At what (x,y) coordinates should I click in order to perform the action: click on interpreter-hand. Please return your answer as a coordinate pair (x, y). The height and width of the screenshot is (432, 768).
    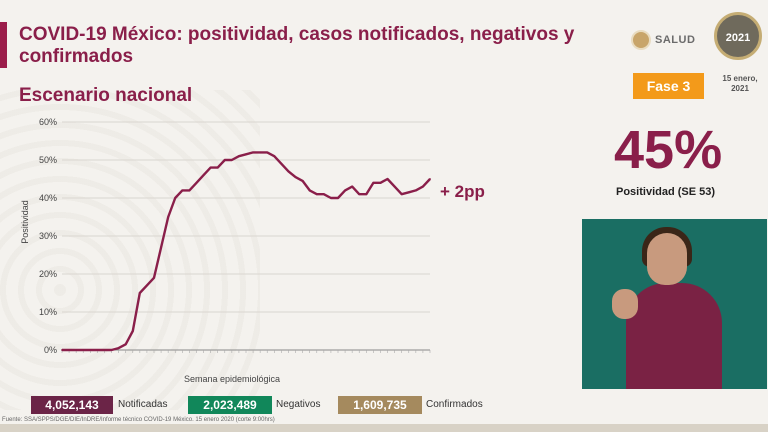
    Looking at the image, I should click on (625, 304).